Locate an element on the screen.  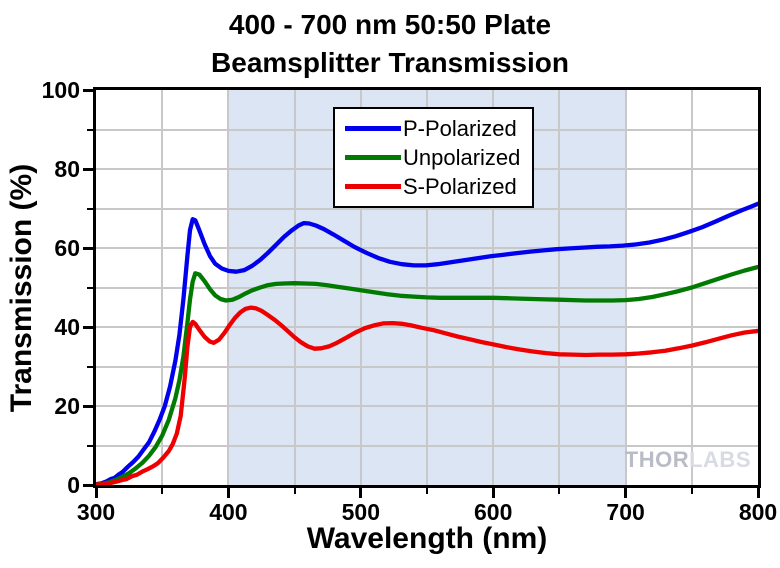
legend: P-Polarized Unpolarized S-Polarized is located at coordinates (434, 157).